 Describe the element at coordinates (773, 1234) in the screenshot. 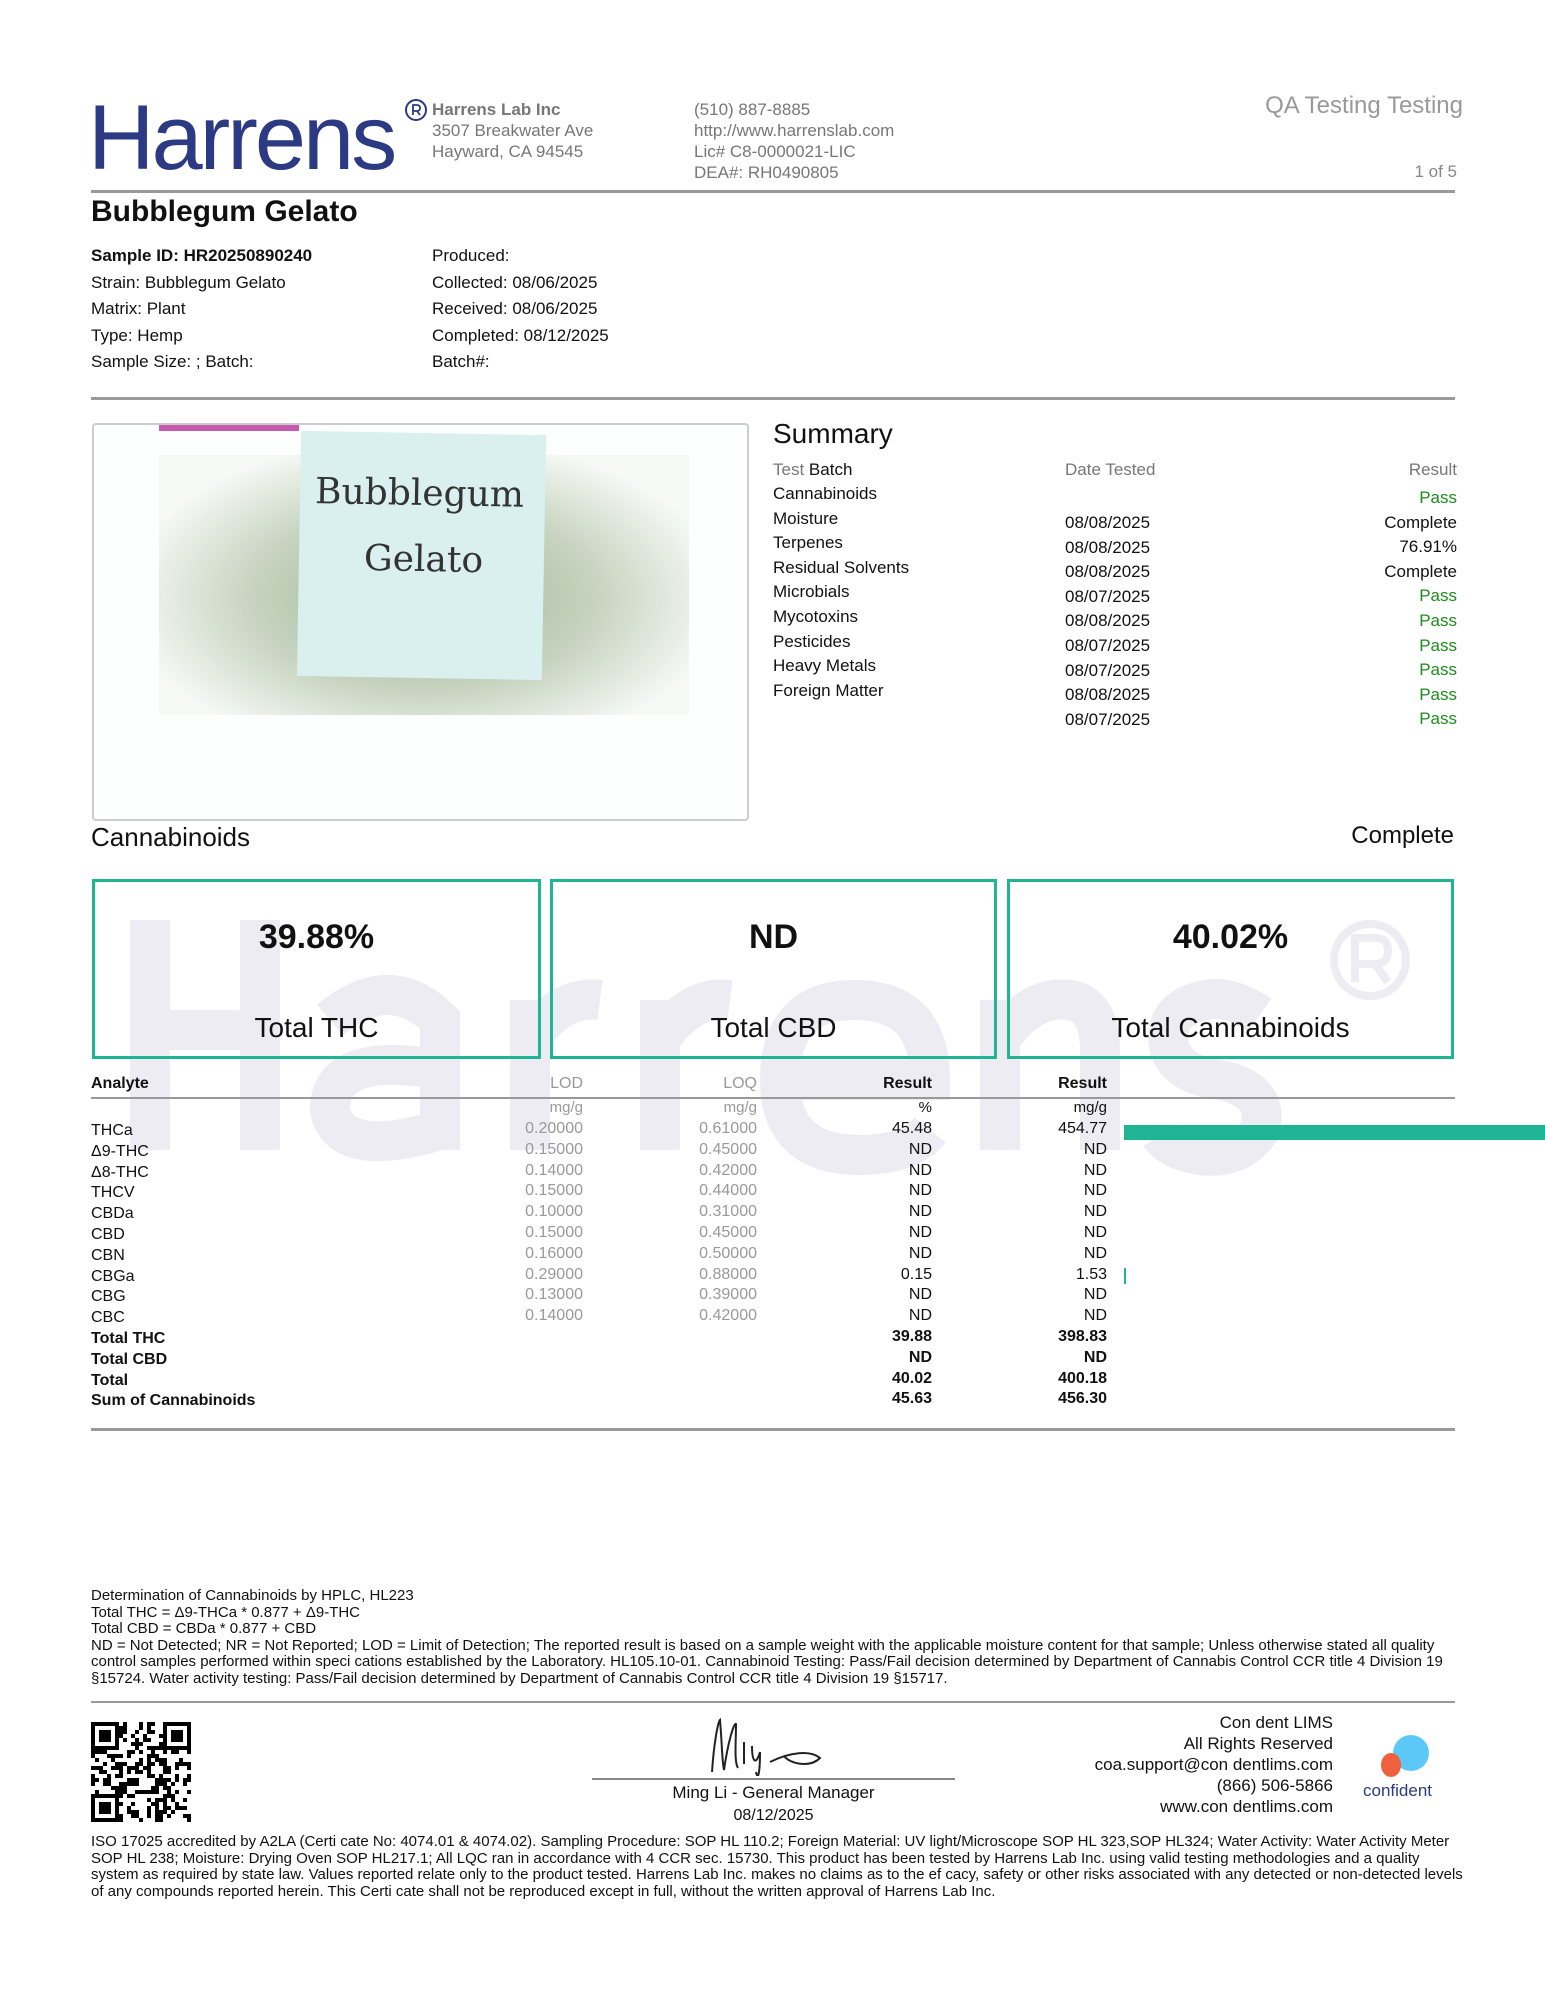

I see `table-row: CBD 0.15000 0.45000 ND ND` at that location.